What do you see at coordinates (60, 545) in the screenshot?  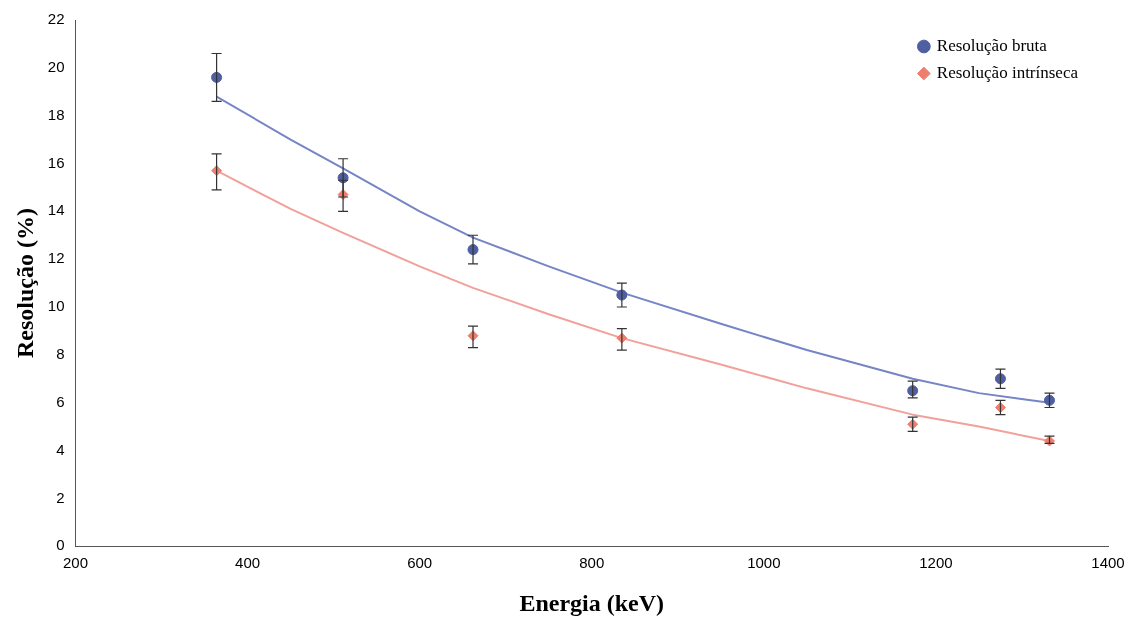 I see `y-tick-label: 0` at bounding box center [60, 545].